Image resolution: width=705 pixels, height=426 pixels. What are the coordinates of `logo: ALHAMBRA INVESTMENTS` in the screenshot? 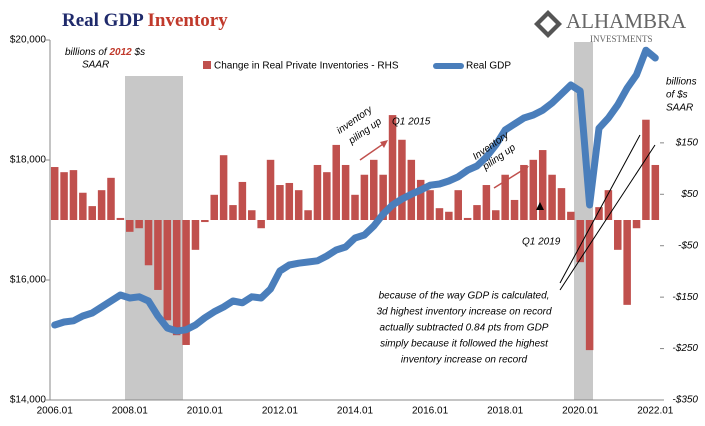 It's located at (610, 26).